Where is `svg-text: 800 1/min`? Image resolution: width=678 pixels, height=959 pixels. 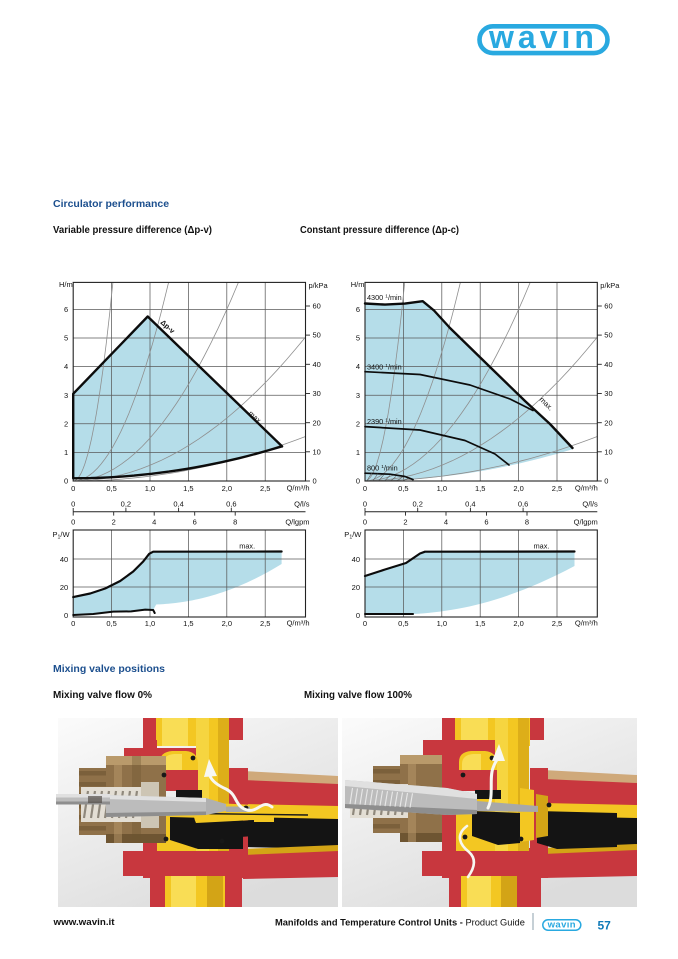
svg-text: 800 1/min is located at coordinates (382, 467).